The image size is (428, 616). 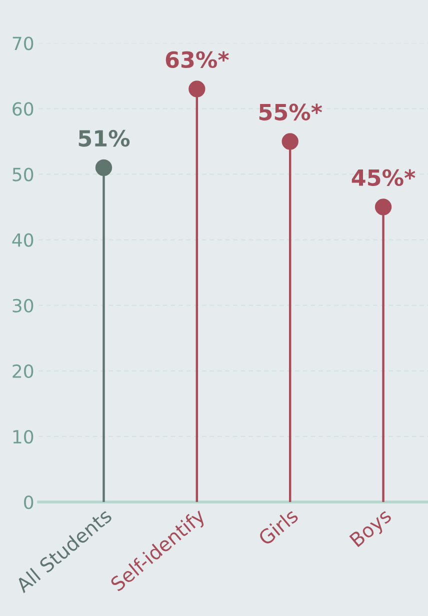 What do you see at coordinates (384, 177) in the screenshot?
I see `data-label: 45%*` at bounding box center [384, 177].